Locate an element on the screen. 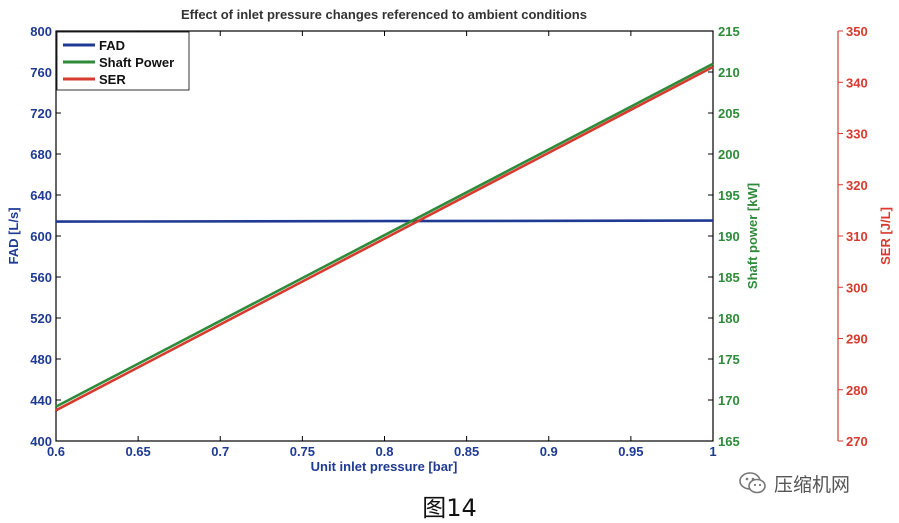 Image resolution: width=899 pixels, height=523 pixels. fad-axis-label: FAD [L/s] is located at coordinates (13, 235).